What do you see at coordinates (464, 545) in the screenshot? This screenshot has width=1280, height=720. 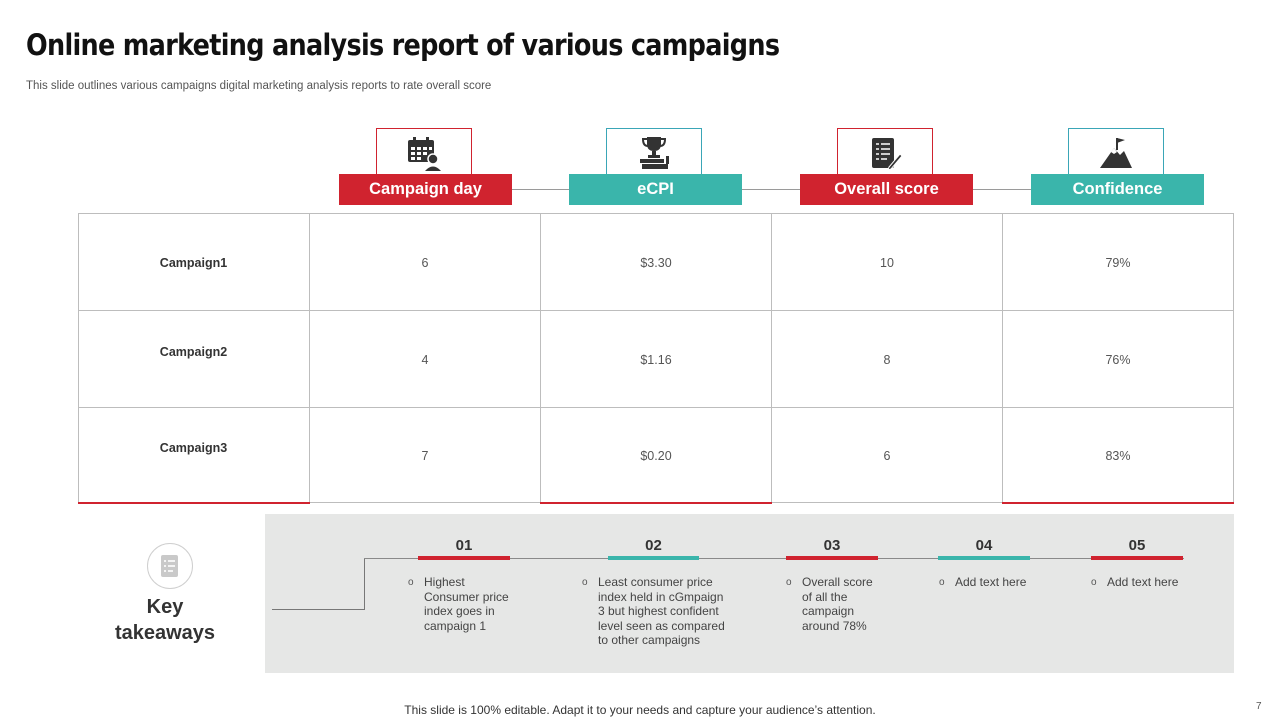 I see `takeaway-number: 01` at bounding box center [464, 545].